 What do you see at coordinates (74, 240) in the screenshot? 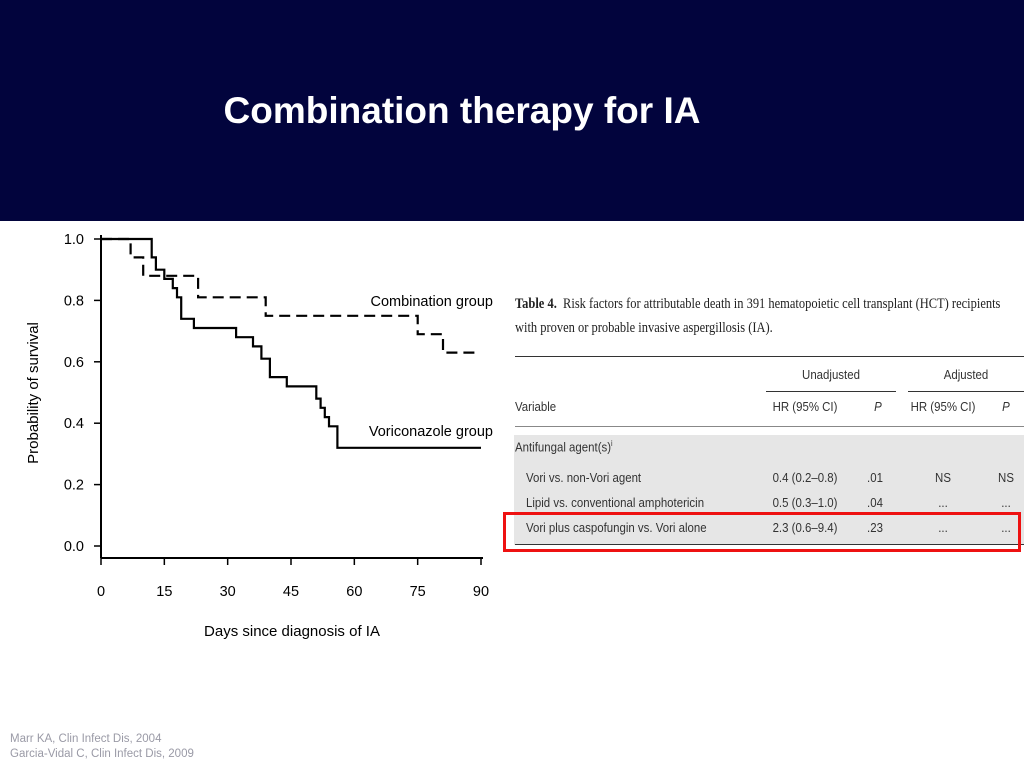
I see `y-tick-label: 1.0` at bounding box center [74, 240].